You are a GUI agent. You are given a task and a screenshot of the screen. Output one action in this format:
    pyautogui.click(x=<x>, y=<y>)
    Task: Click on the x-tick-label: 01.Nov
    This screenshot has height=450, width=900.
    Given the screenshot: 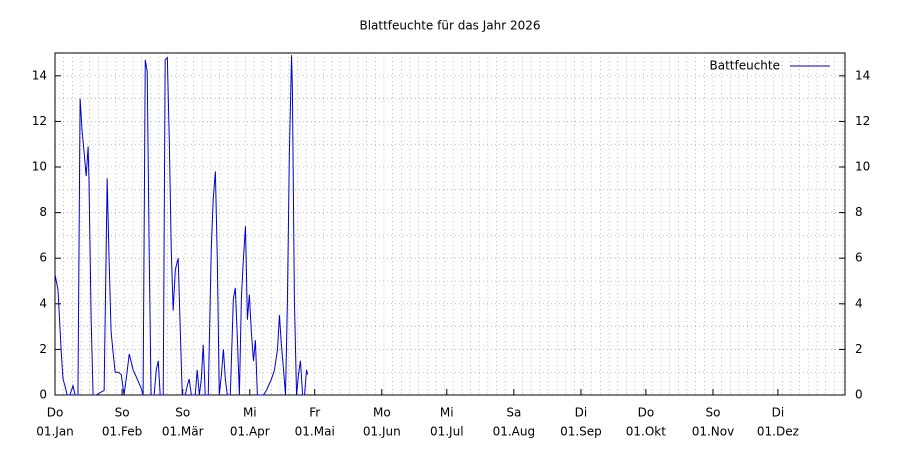 What is the action you would take?
    pyautogui.click(x=713, y=432)
    